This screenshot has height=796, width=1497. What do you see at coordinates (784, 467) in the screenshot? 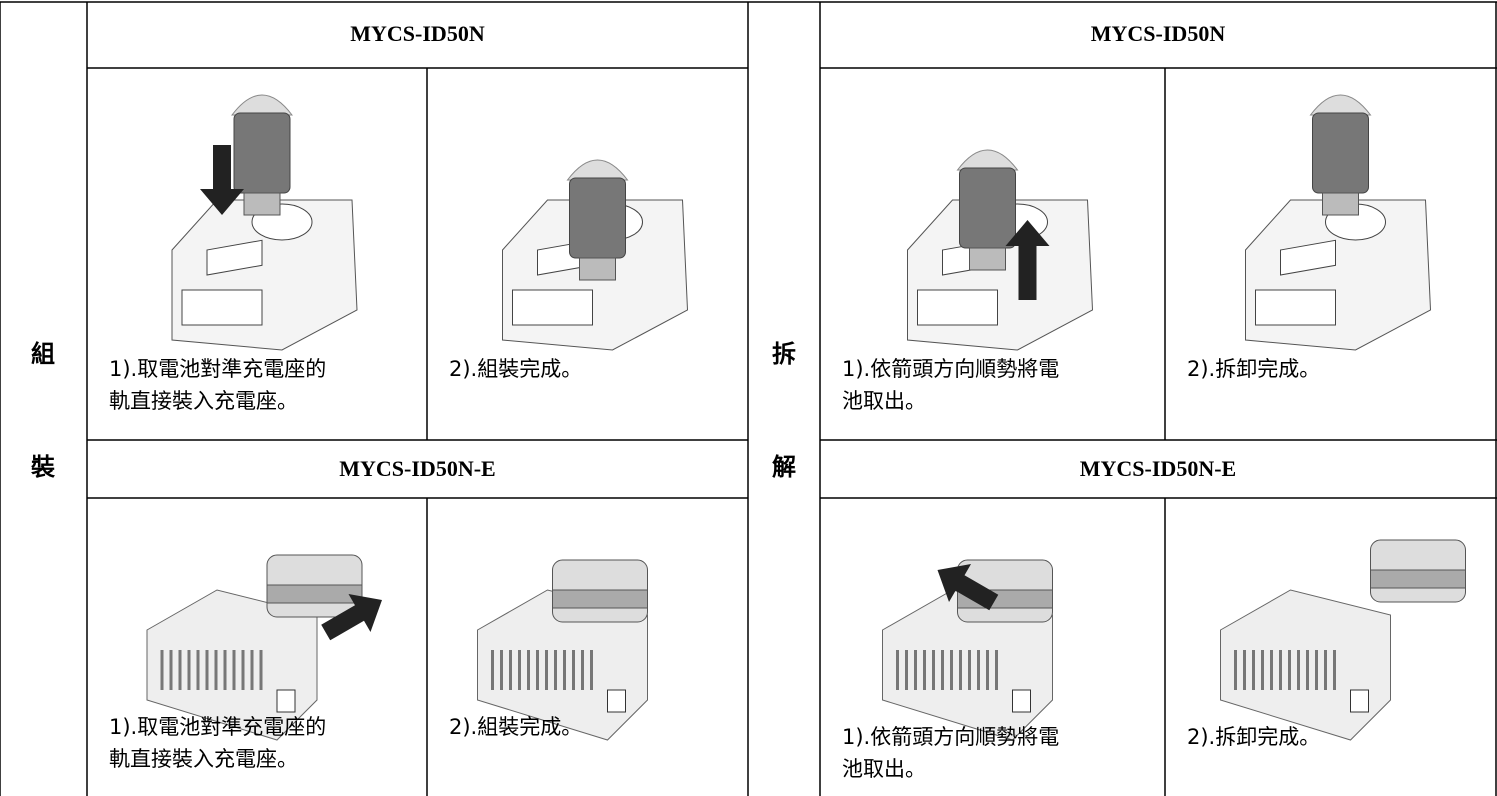
I see `section-label: 解` at bounding box center [784, 467].